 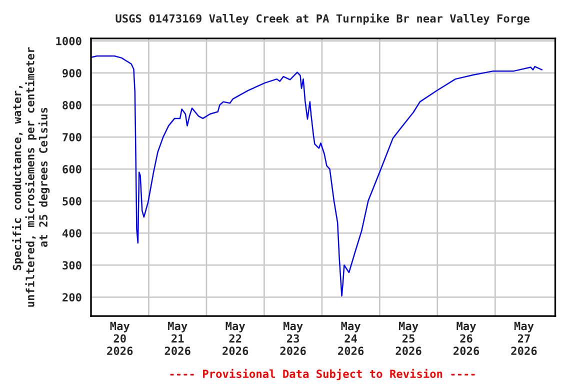 What do you see at coordinates (31, 177) in the screenshot?
I see `y-axis-title: Specific conductance, water, unfiltered, microsiemens per centimeter at 25 degrees Celsius` at bounding box center [31, 177].